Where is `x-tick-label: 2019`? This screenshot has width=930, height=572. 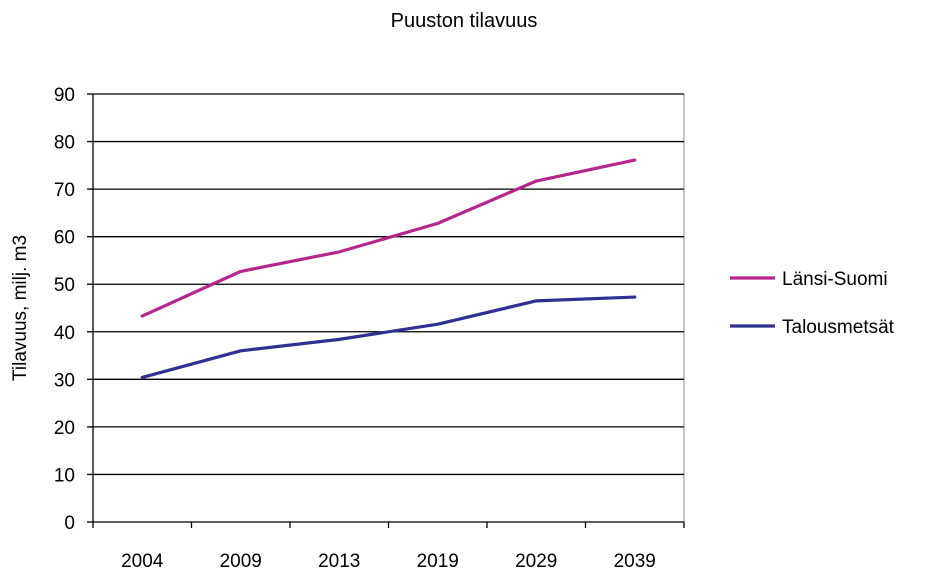 x-tick-label: 2019 is located at coordinates (438, 561).